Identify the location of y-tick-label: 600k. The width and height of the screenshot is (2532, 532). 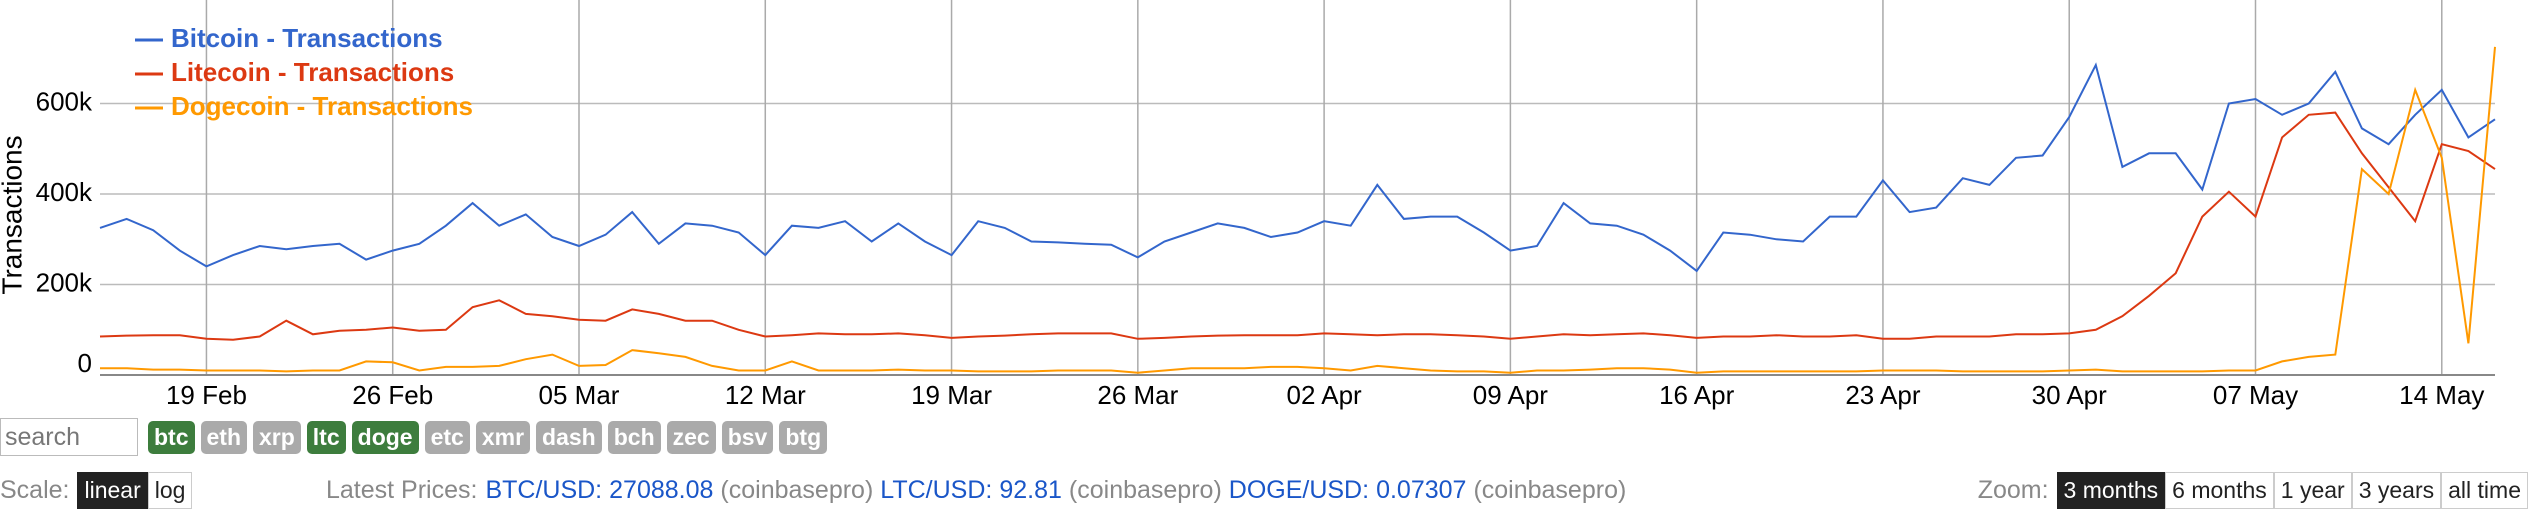
(64, 101).